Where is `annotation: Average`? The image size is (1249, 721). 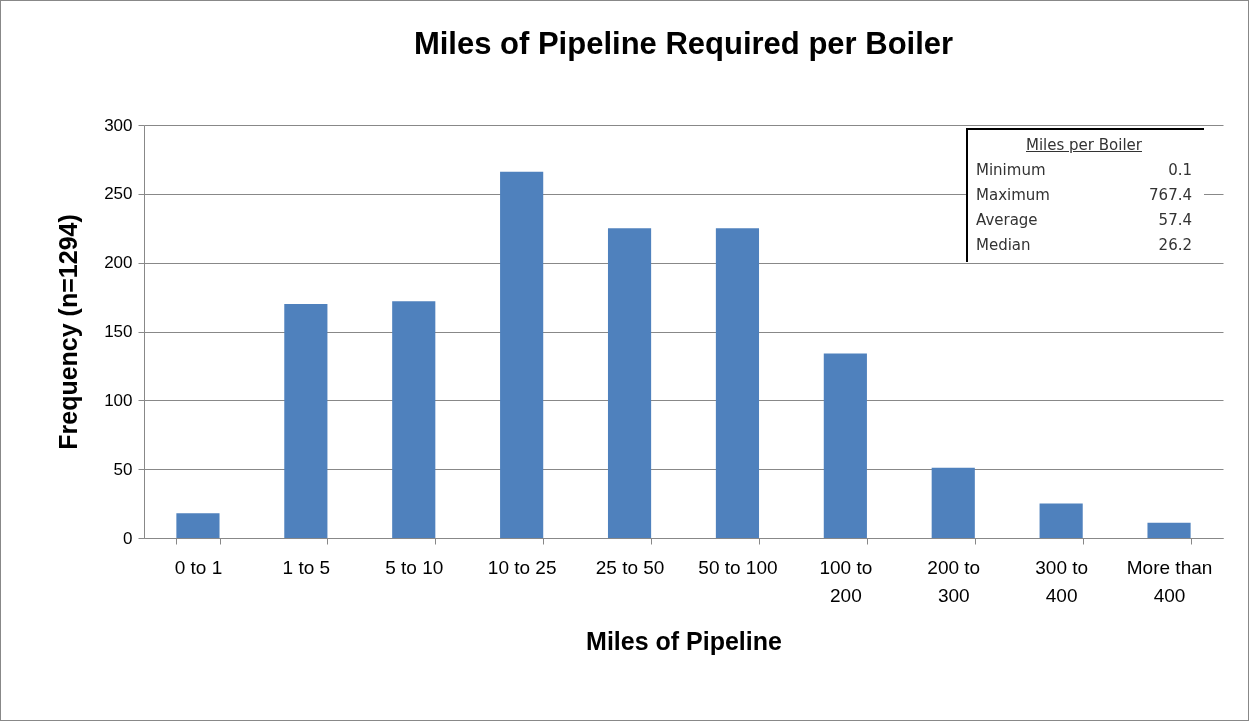
annotation: Average is located at coordinates (1007, 220).